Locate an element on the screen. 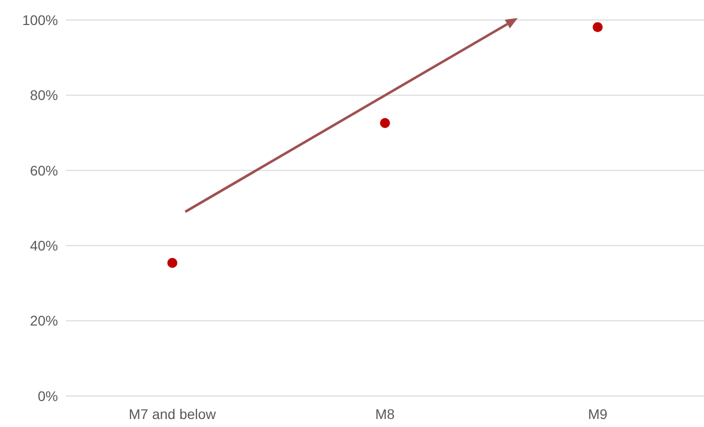 The height and width of the screenshot is (427, 704). y-tick-label: 60% is located at coordinates (44, 170).